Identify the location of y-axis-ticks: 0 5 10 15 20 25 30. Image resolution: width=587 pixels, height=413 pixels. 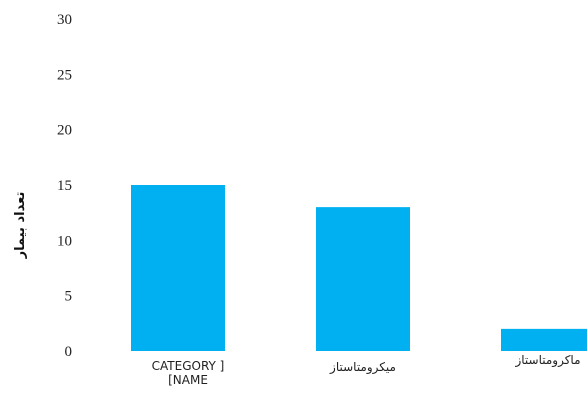
(64, 186).